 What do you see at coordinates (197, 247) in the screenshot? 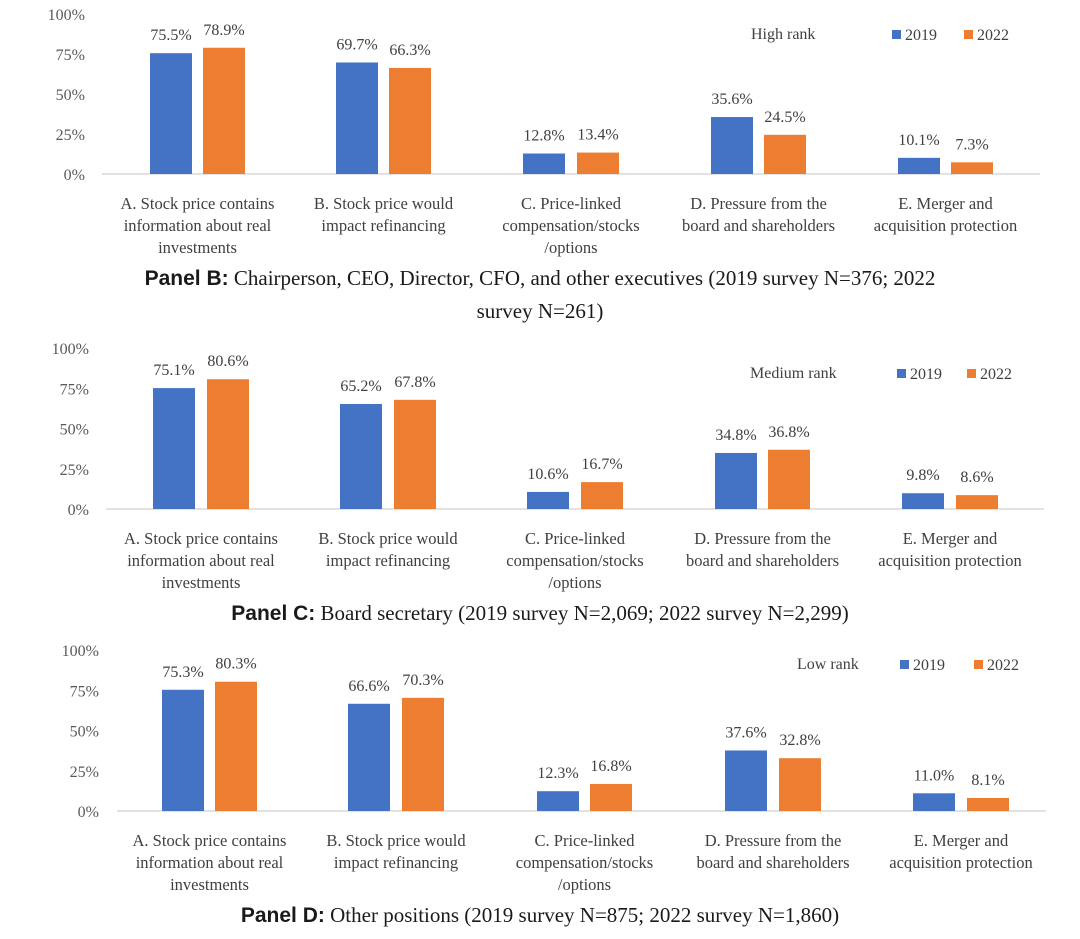
I see `chart1-category-label: investments` at bounding box center [197, 247].